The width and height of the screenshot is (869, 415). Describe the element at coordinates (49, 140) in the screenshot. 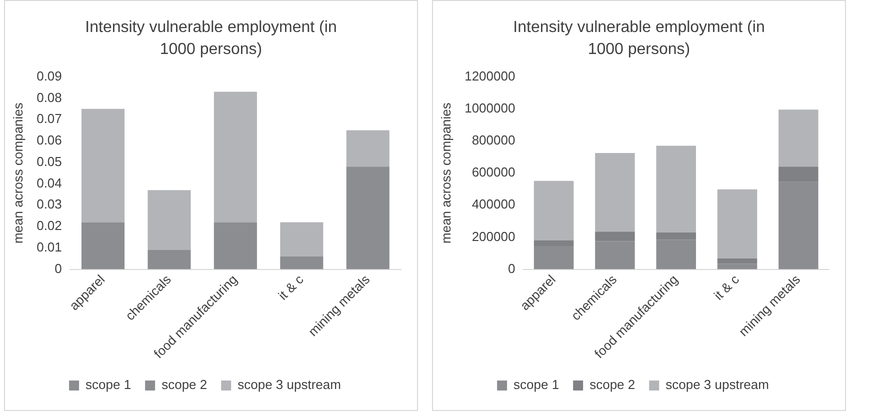

I see `y-tick-label: 0.06` at that location.